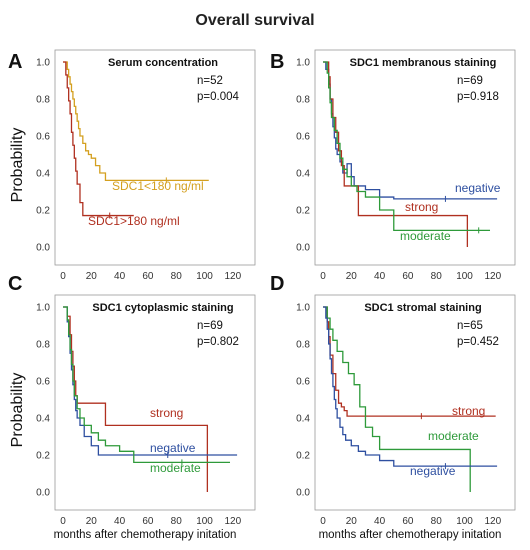 Image resolution: width=530 pixels, height=550 pixels. What do you see at coordinates (145, 535) in the screenshot?
I see `x-axis-label-left: months after chemotherapy initation` at bounding box center [145, 535].